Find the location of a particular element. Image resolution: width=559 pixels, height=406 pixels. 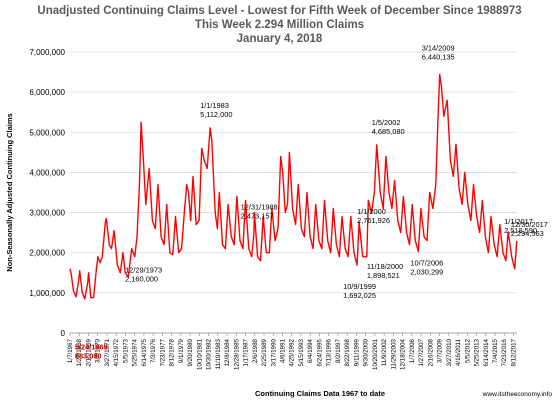

x-tick-label: 12/18/2004 is located at coordinates (403, 354).